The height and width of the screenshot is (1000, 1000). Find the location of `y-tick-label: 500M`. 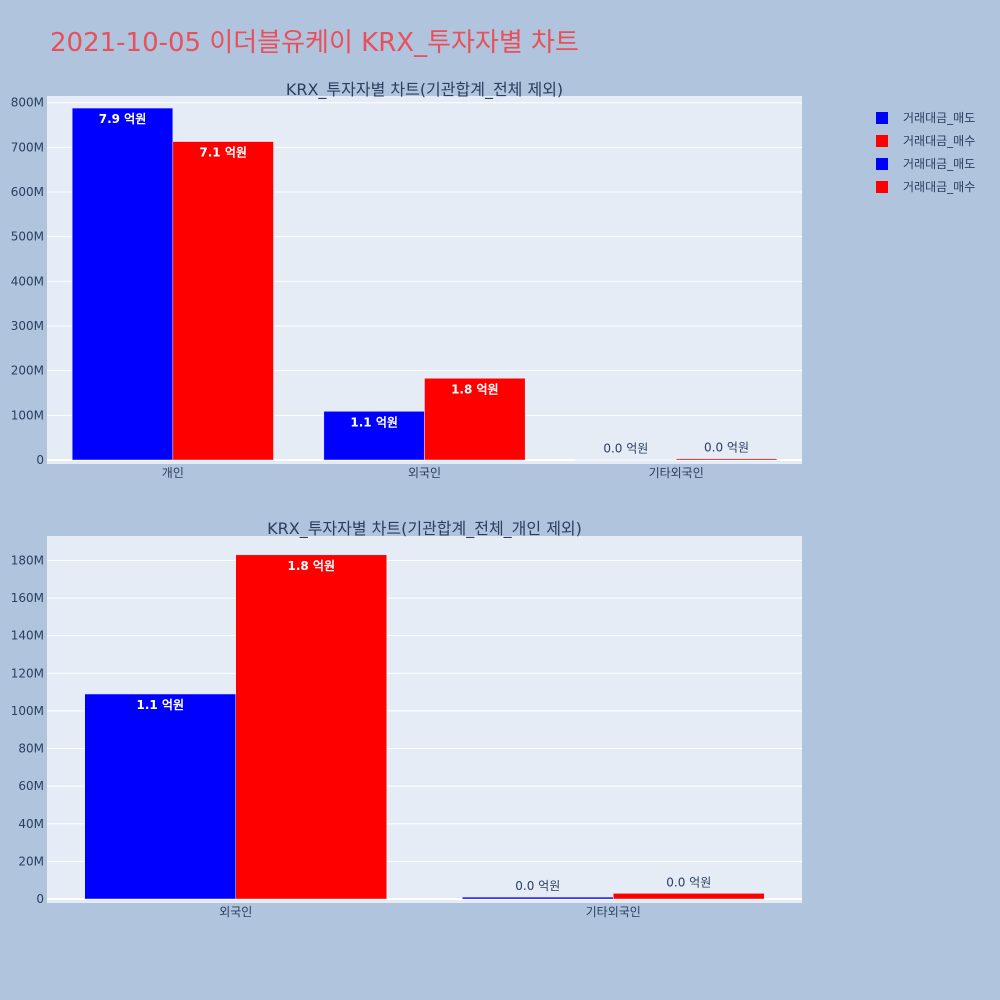

y-tick-label: 500M is located at coordinates (27, 237).